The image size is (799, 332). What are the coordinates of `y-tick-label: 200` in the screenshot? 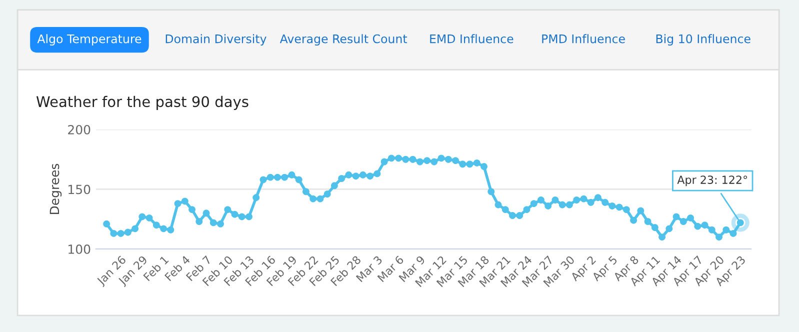 It's located at (79, 129).